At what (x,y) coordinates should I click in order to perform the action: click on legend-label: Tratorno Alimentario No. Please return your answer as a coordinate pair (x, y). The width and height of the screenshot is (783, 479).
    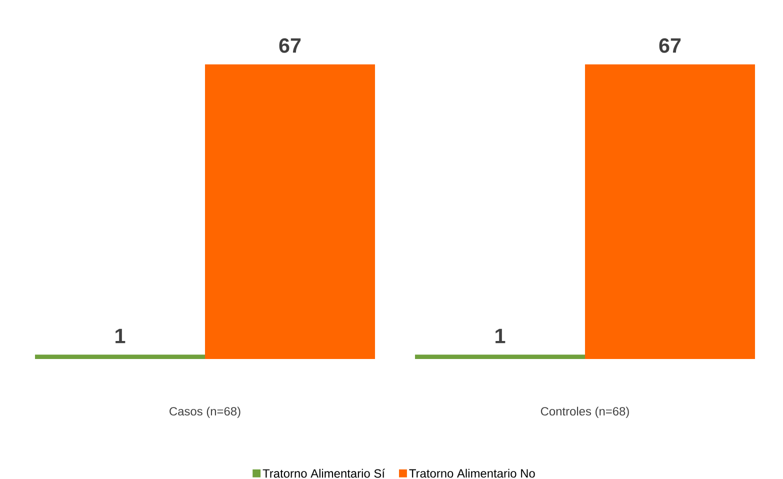
    Looking at the image, I should click on (472, 473).